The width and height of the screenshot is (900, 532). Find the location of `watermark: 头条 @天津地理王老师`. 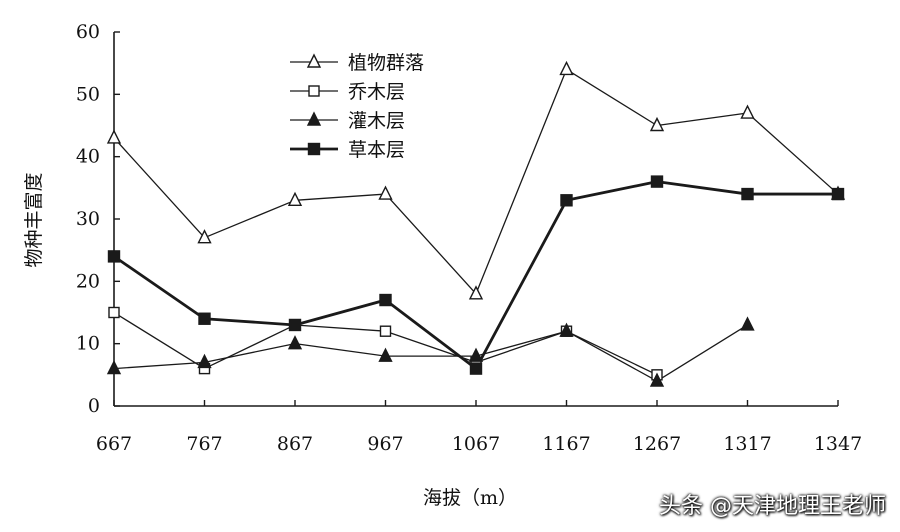

watermark: 头条 @天津地理王老师 is located at coordinates (772, 506).